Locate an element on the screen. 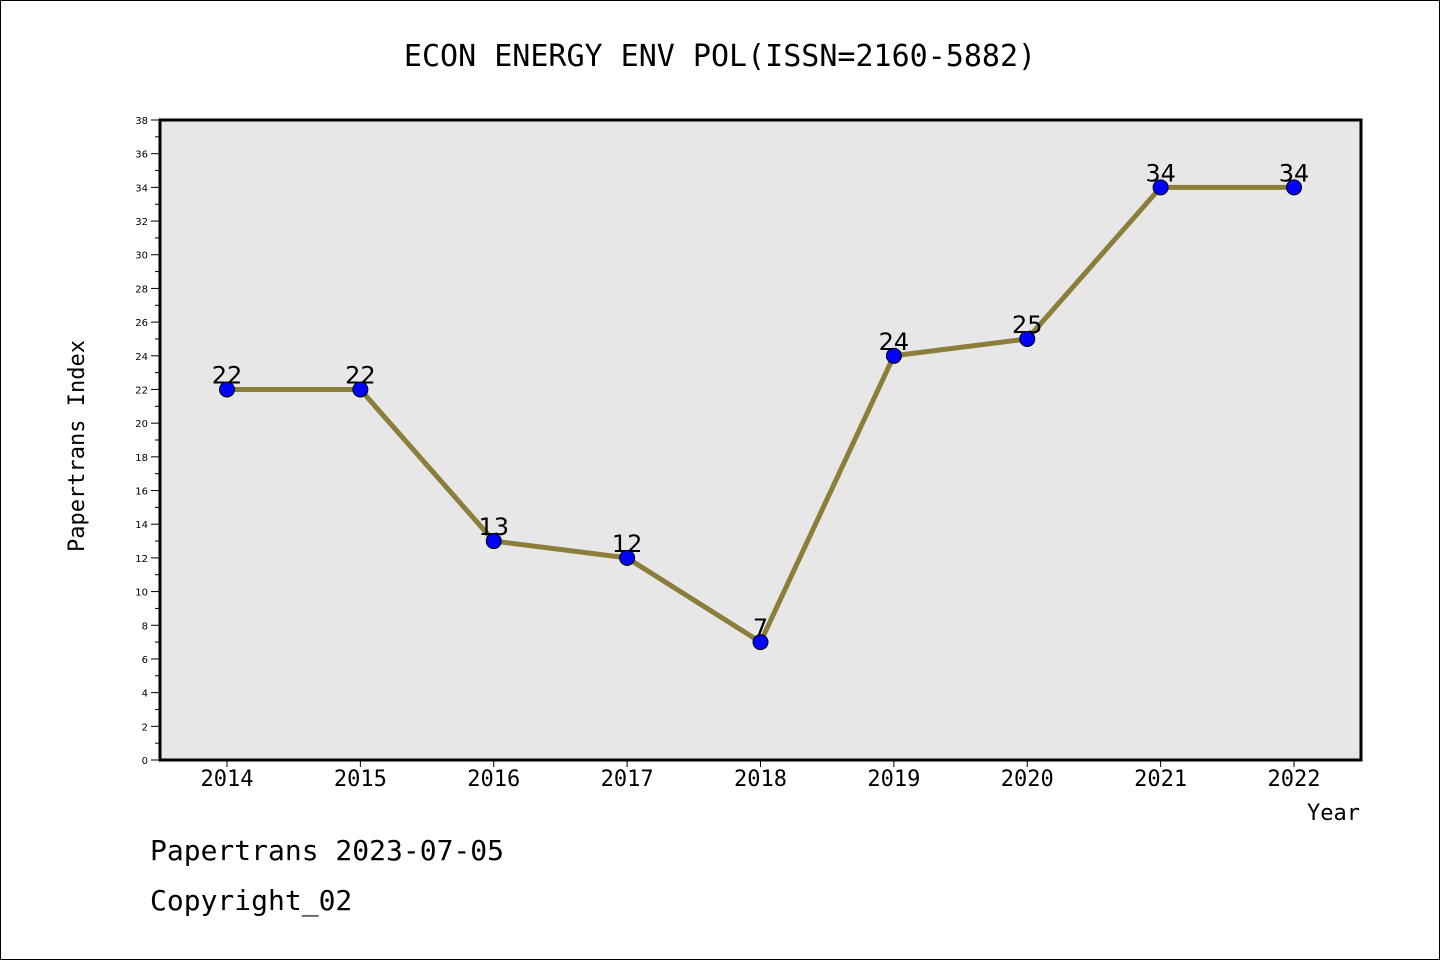  data-label: 25 is located at coordinates (1027, 325).